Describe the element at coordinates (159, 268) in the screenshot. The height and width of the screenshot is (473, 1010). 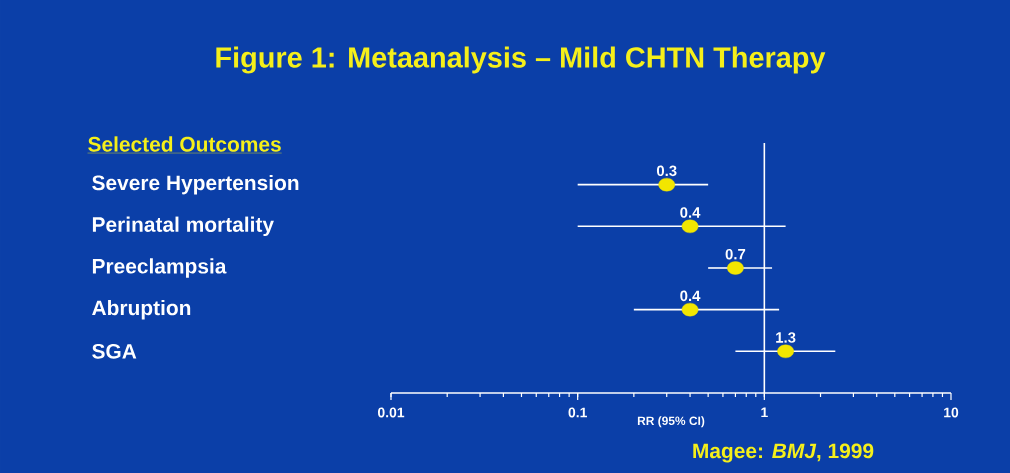
I see `y-tick-label: Preeclampsia` at that location.